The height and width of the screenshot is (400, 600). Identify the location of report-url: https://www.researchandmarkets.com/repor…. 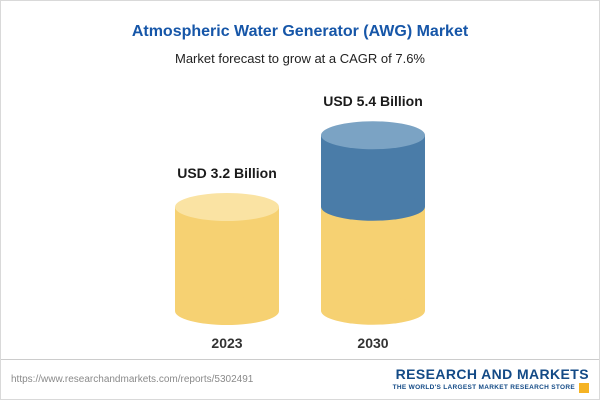
(132, 379).